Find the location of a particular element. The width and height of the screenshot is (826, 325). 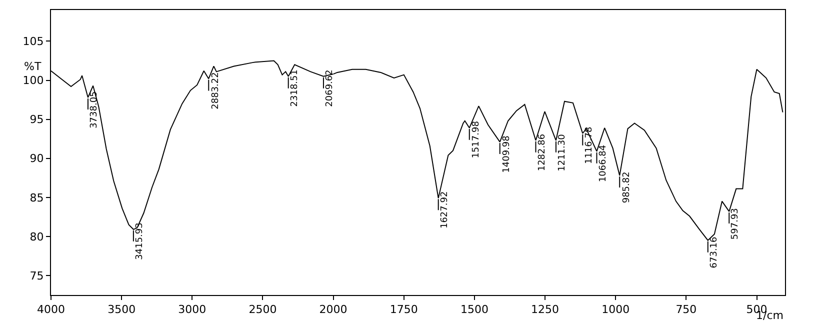

x-tick-label: 2000 is located at coordinates (333, 309).